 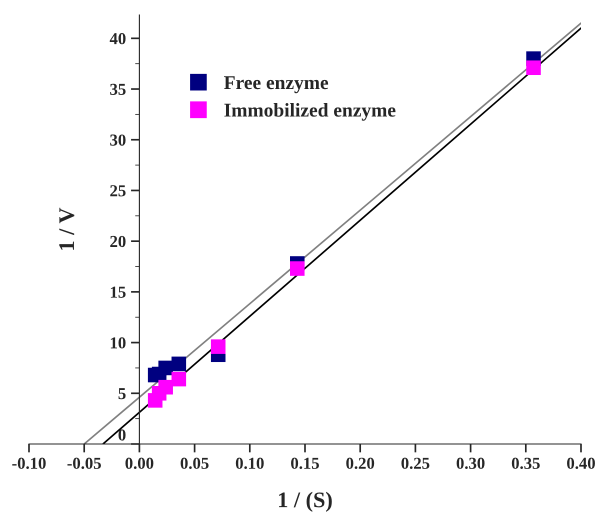 I want to click on x-tick-label: 0.05, so click(x=194, y=463).